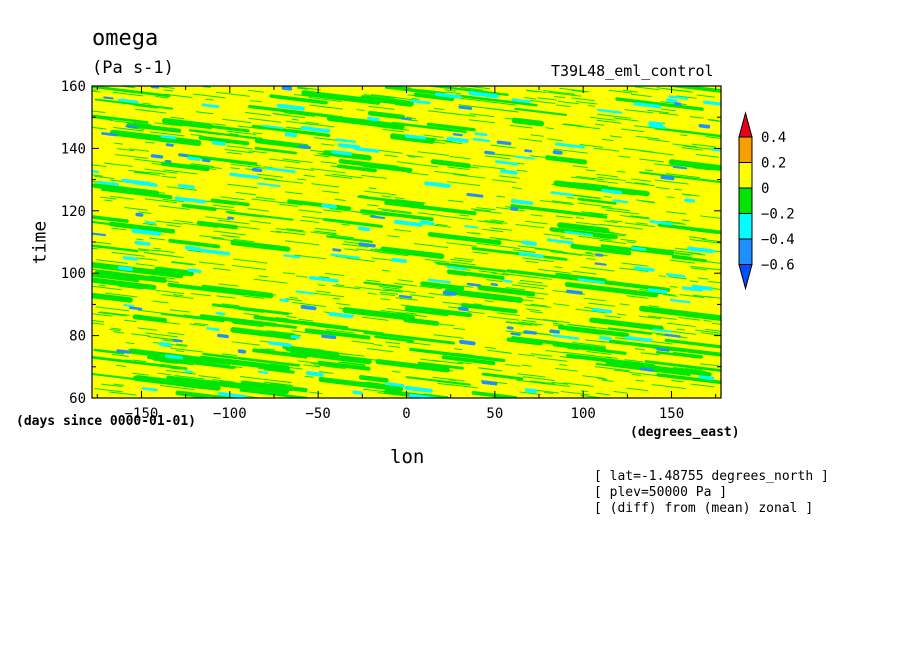 This screenshot has height=654, width=904. Describe the element at coordinates (73, 212) in the screenshot. I see `y-tick-label: 120` at that location.